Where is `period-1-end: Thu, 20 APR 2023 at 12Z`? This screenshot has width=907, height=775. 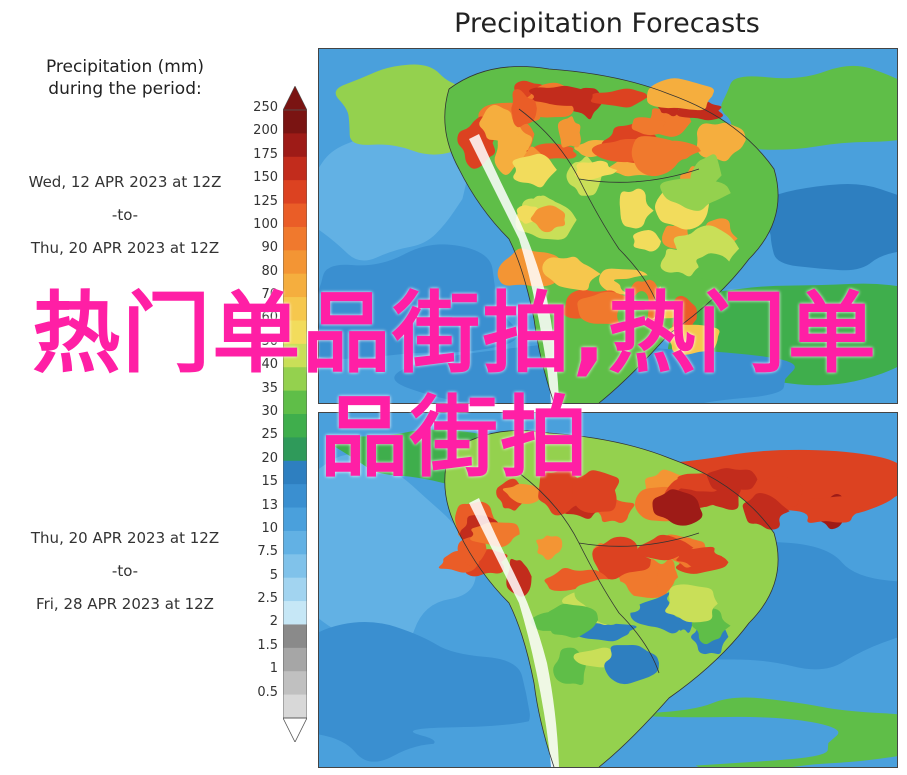 period-1-end: Thu, 20 APR 2023 at 12Z is located at coordinates (125, 248).